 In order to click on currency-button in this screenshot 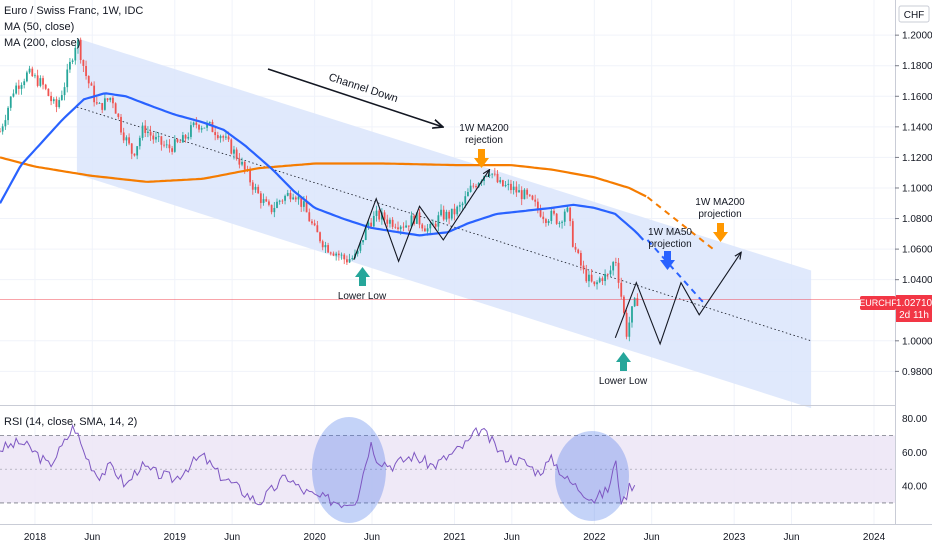, I will do `click(914, 14)`.